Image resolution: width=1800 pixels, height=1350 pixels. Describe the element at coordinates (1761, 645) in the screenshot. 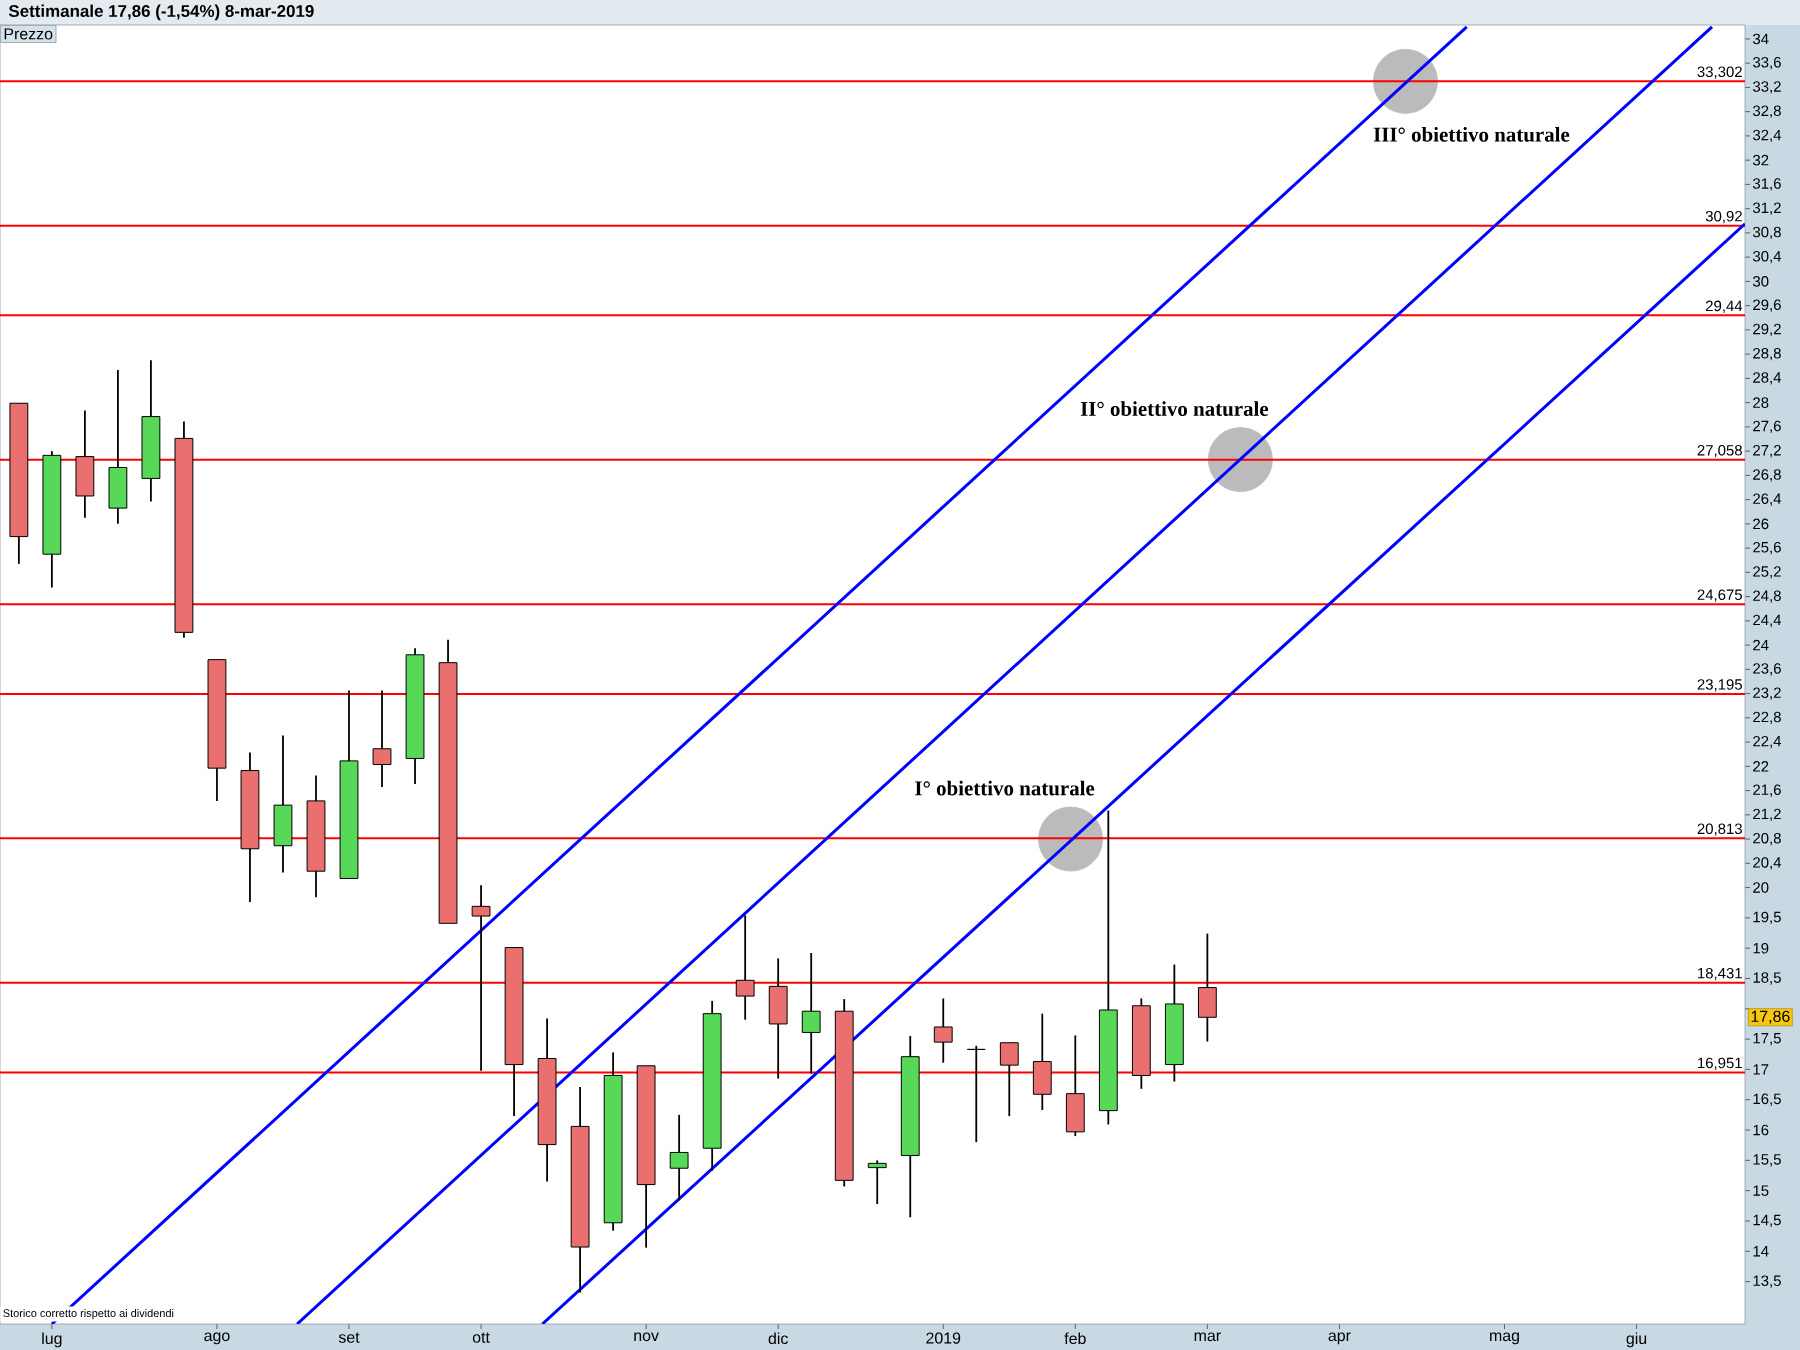

I see `y-tick-label: 24` at that location.